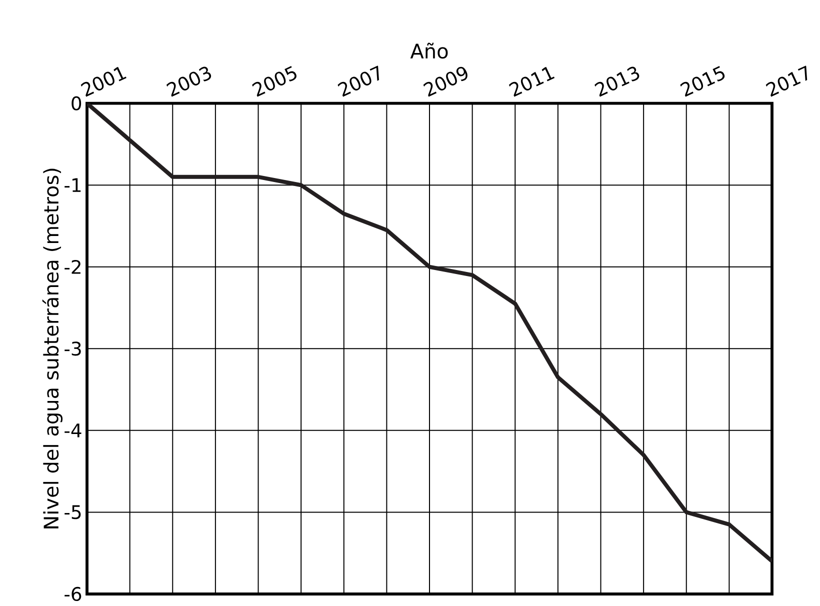 The width and height of the screenshot is (820, 606). What do you see at coordinates (103, 81) in the screenshot?
I see `x-tick-label: 2001` at bounding box center [103, 81].